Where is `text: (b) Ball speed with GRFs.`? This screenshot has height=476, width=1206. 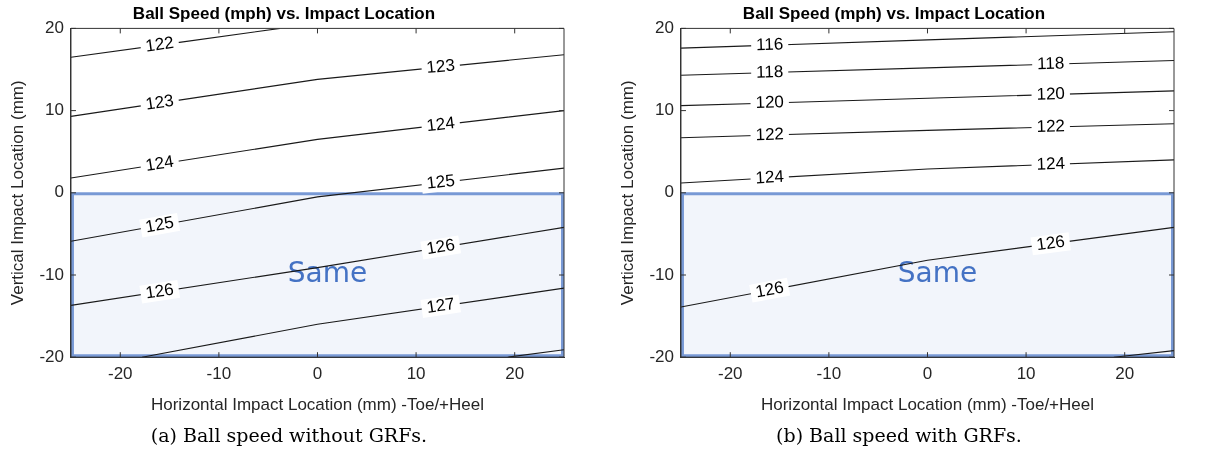 text: (b) Ball speed with GRFs. is located at coordinates (899, 435).